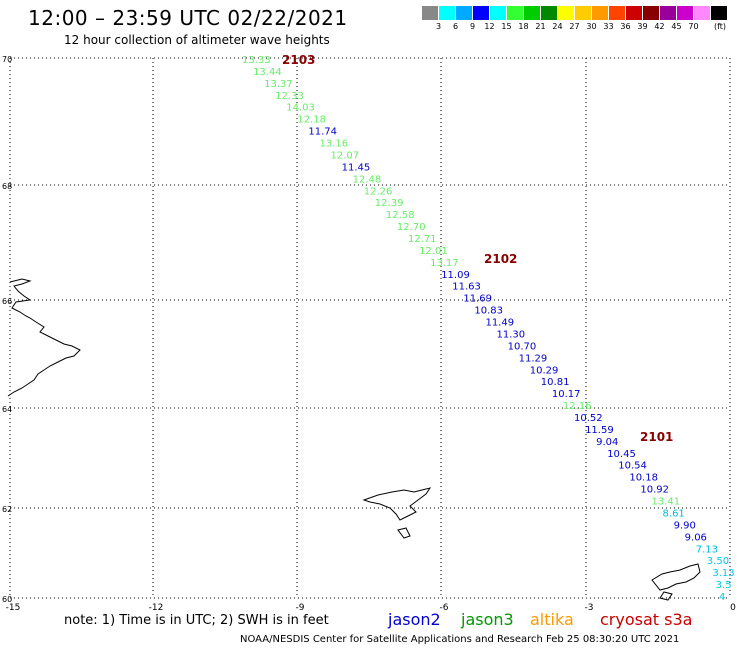 This screenshot has height=650, width=740. I want to click on swh-value: 11.59, so click(599, 430).